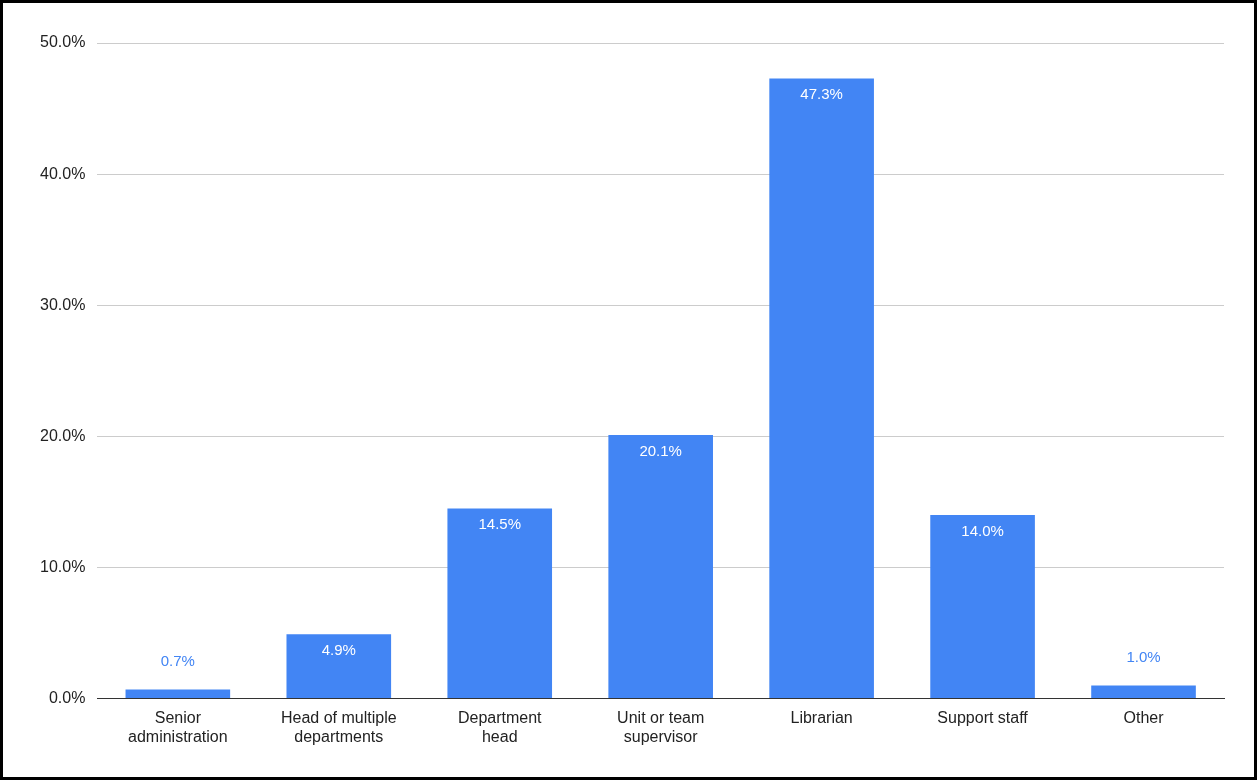  Describe the element at coordinates (178, 736) in the screenshot. I see `category-label: administration` at that location.